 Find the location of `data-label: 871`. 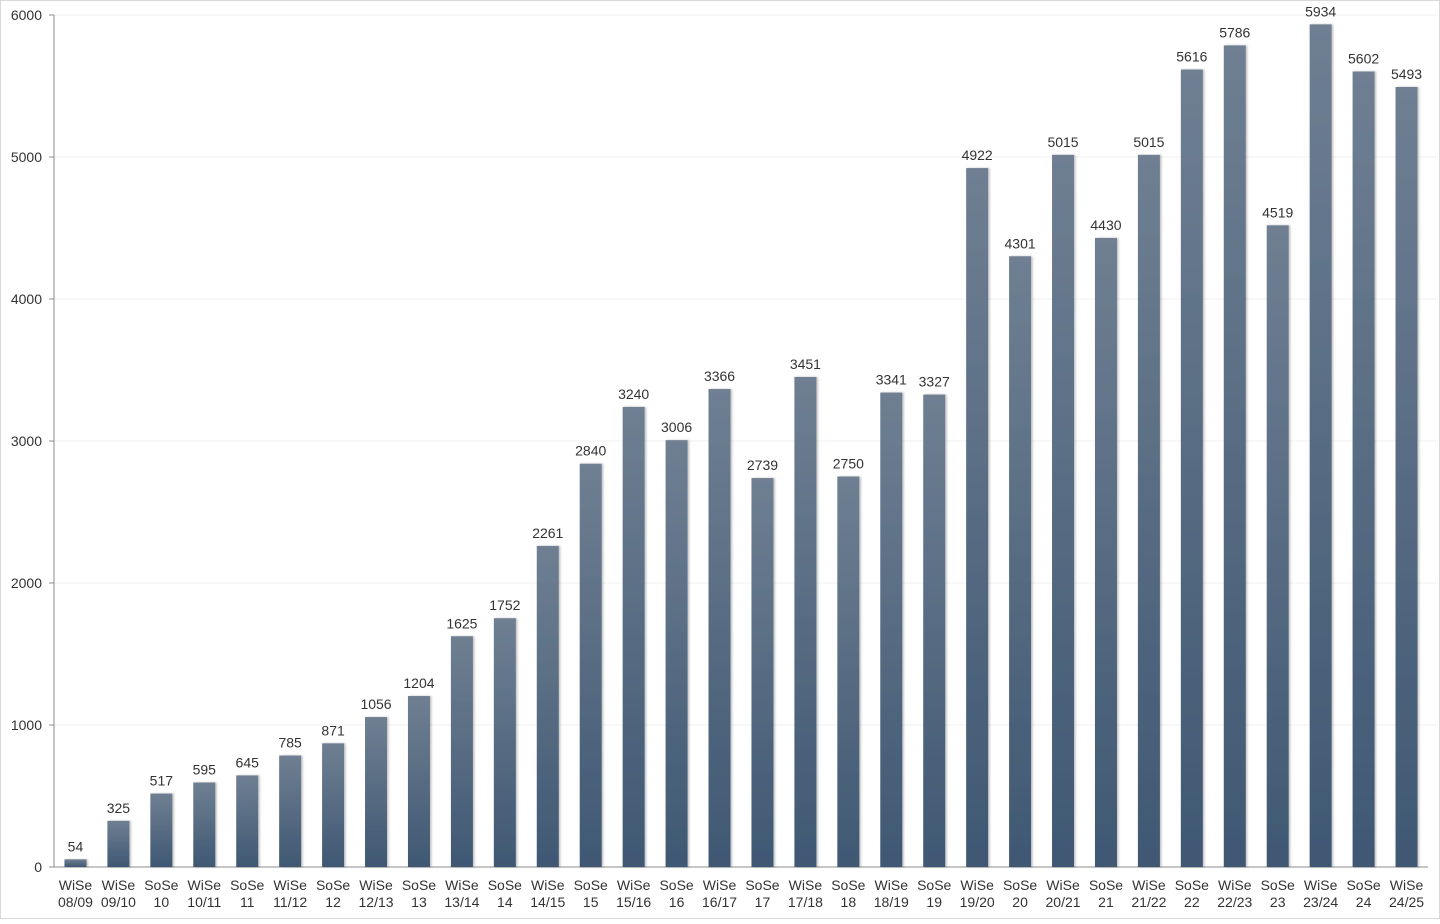

data-label: 871 is located at coordinates (333, 730).